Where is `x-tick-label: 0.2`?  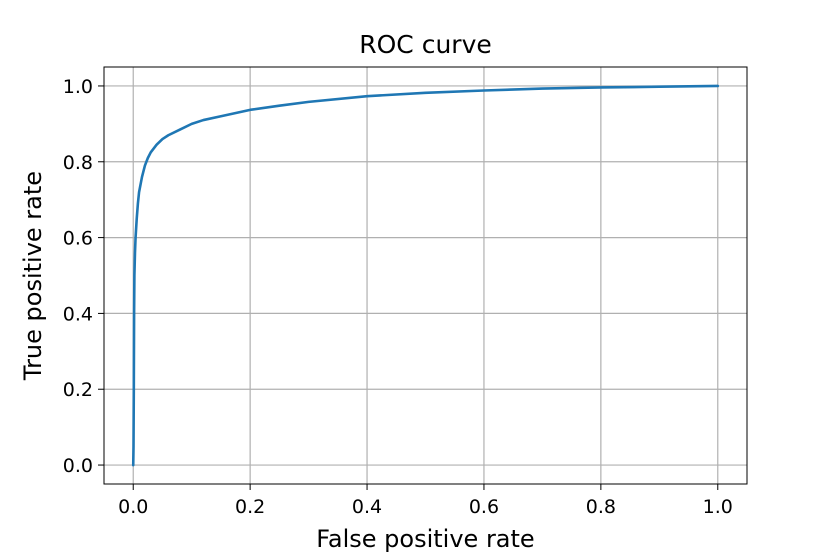
x-tick-label: 0.2 is located at coordinates (250, 507).